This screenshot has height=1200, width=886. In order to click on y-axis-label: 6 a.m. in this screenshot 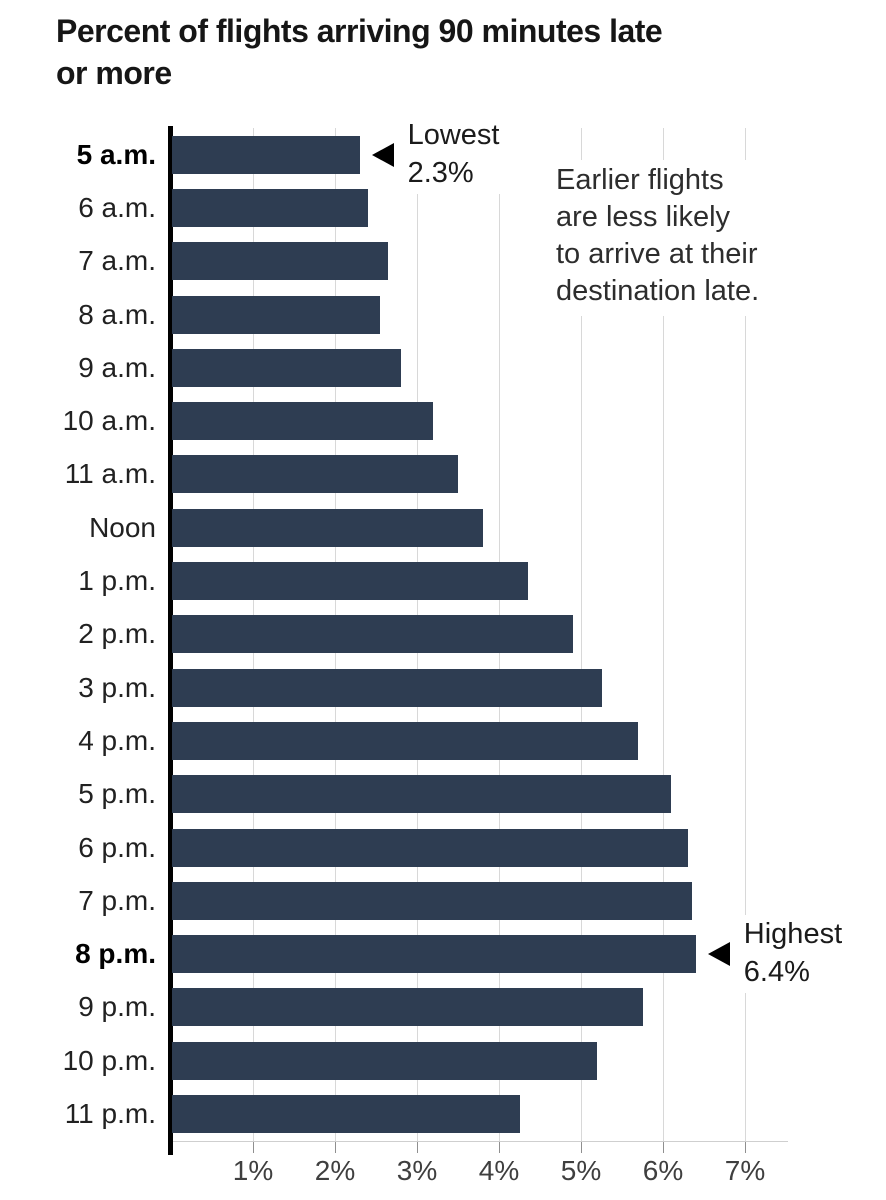, I will do `click(117, 207)`.